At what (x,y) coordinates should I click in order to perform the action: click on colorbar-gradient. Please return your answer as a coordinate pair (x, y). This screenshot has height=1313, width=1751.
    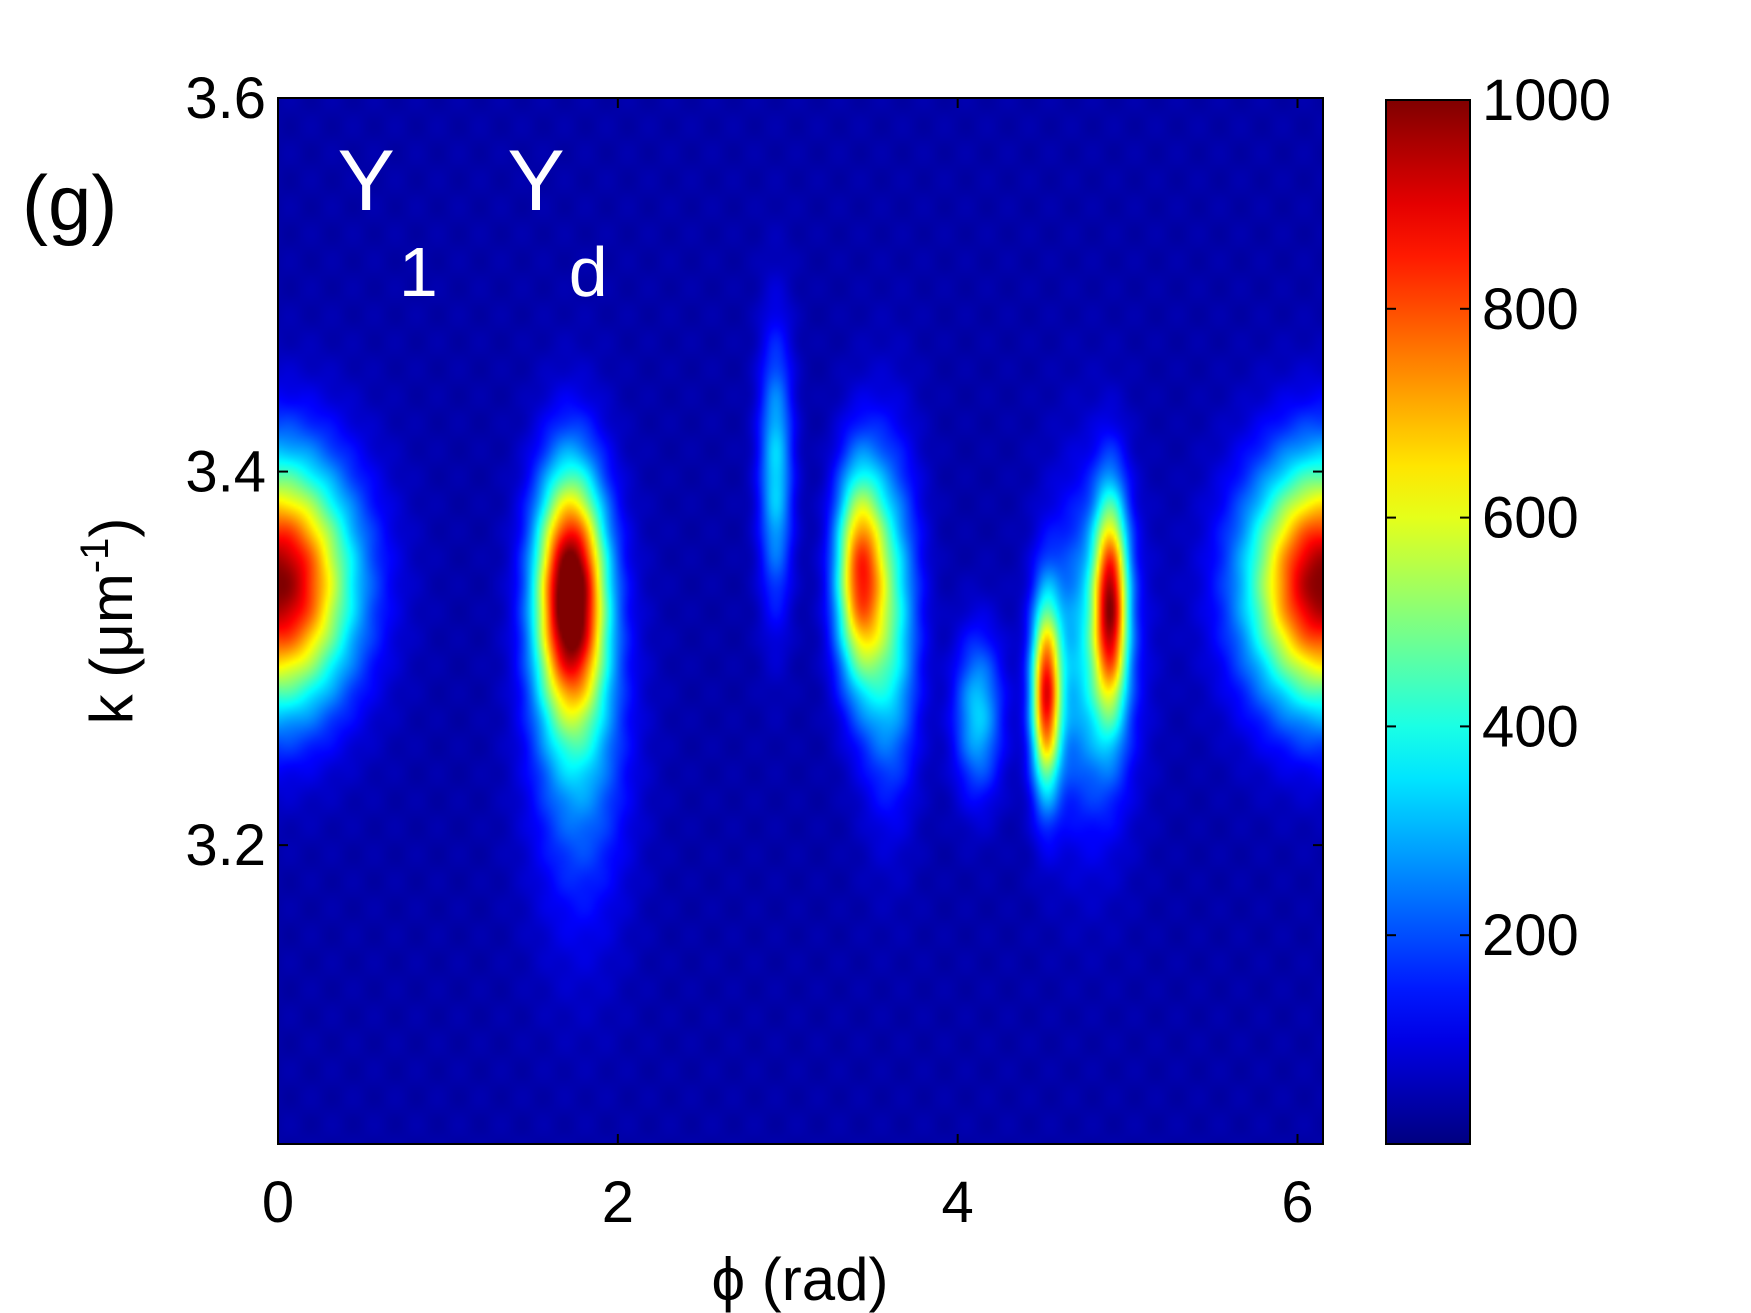
    Looking at the image, I should click on (1428, 622).